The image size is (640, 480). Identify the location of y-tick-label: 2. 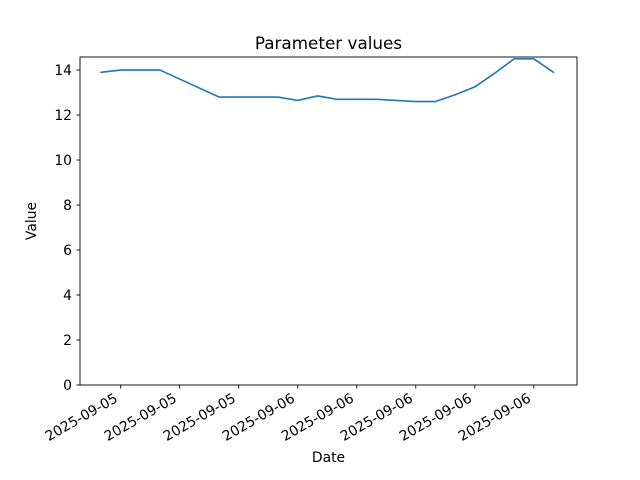
(67, 341).